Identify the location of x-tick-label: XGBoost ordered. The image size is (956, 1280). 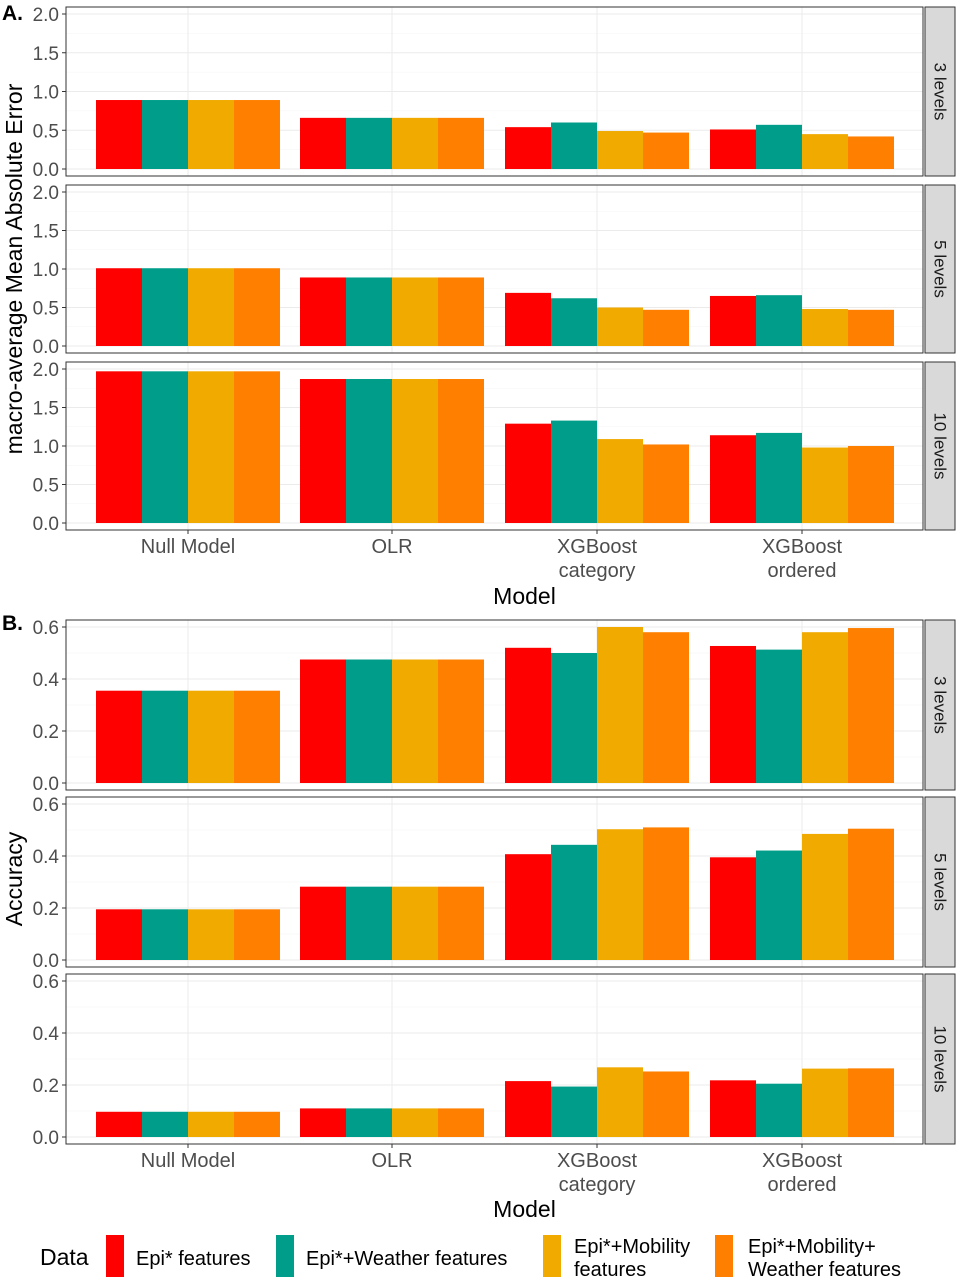
(802, 1173).